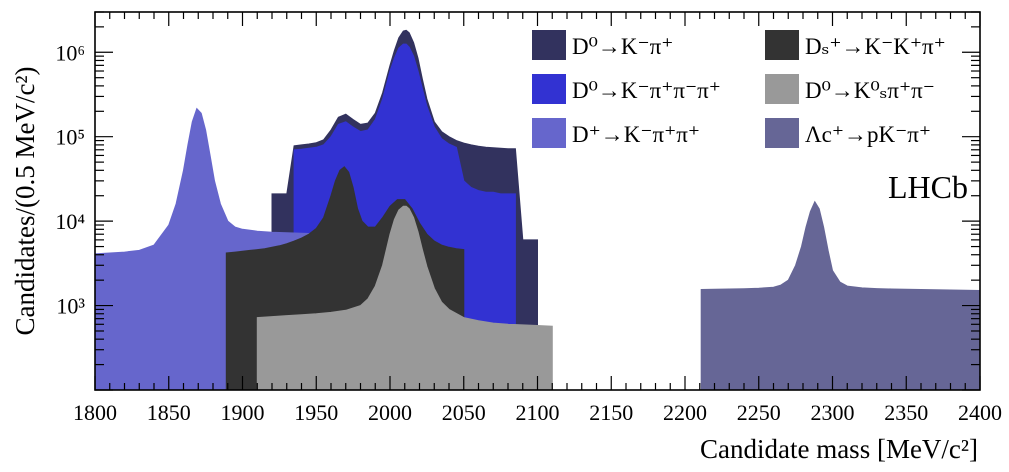  Describe the element at coordinates (906, 412) in the screenshot. I see `x-tick-label: 2350` at that location.